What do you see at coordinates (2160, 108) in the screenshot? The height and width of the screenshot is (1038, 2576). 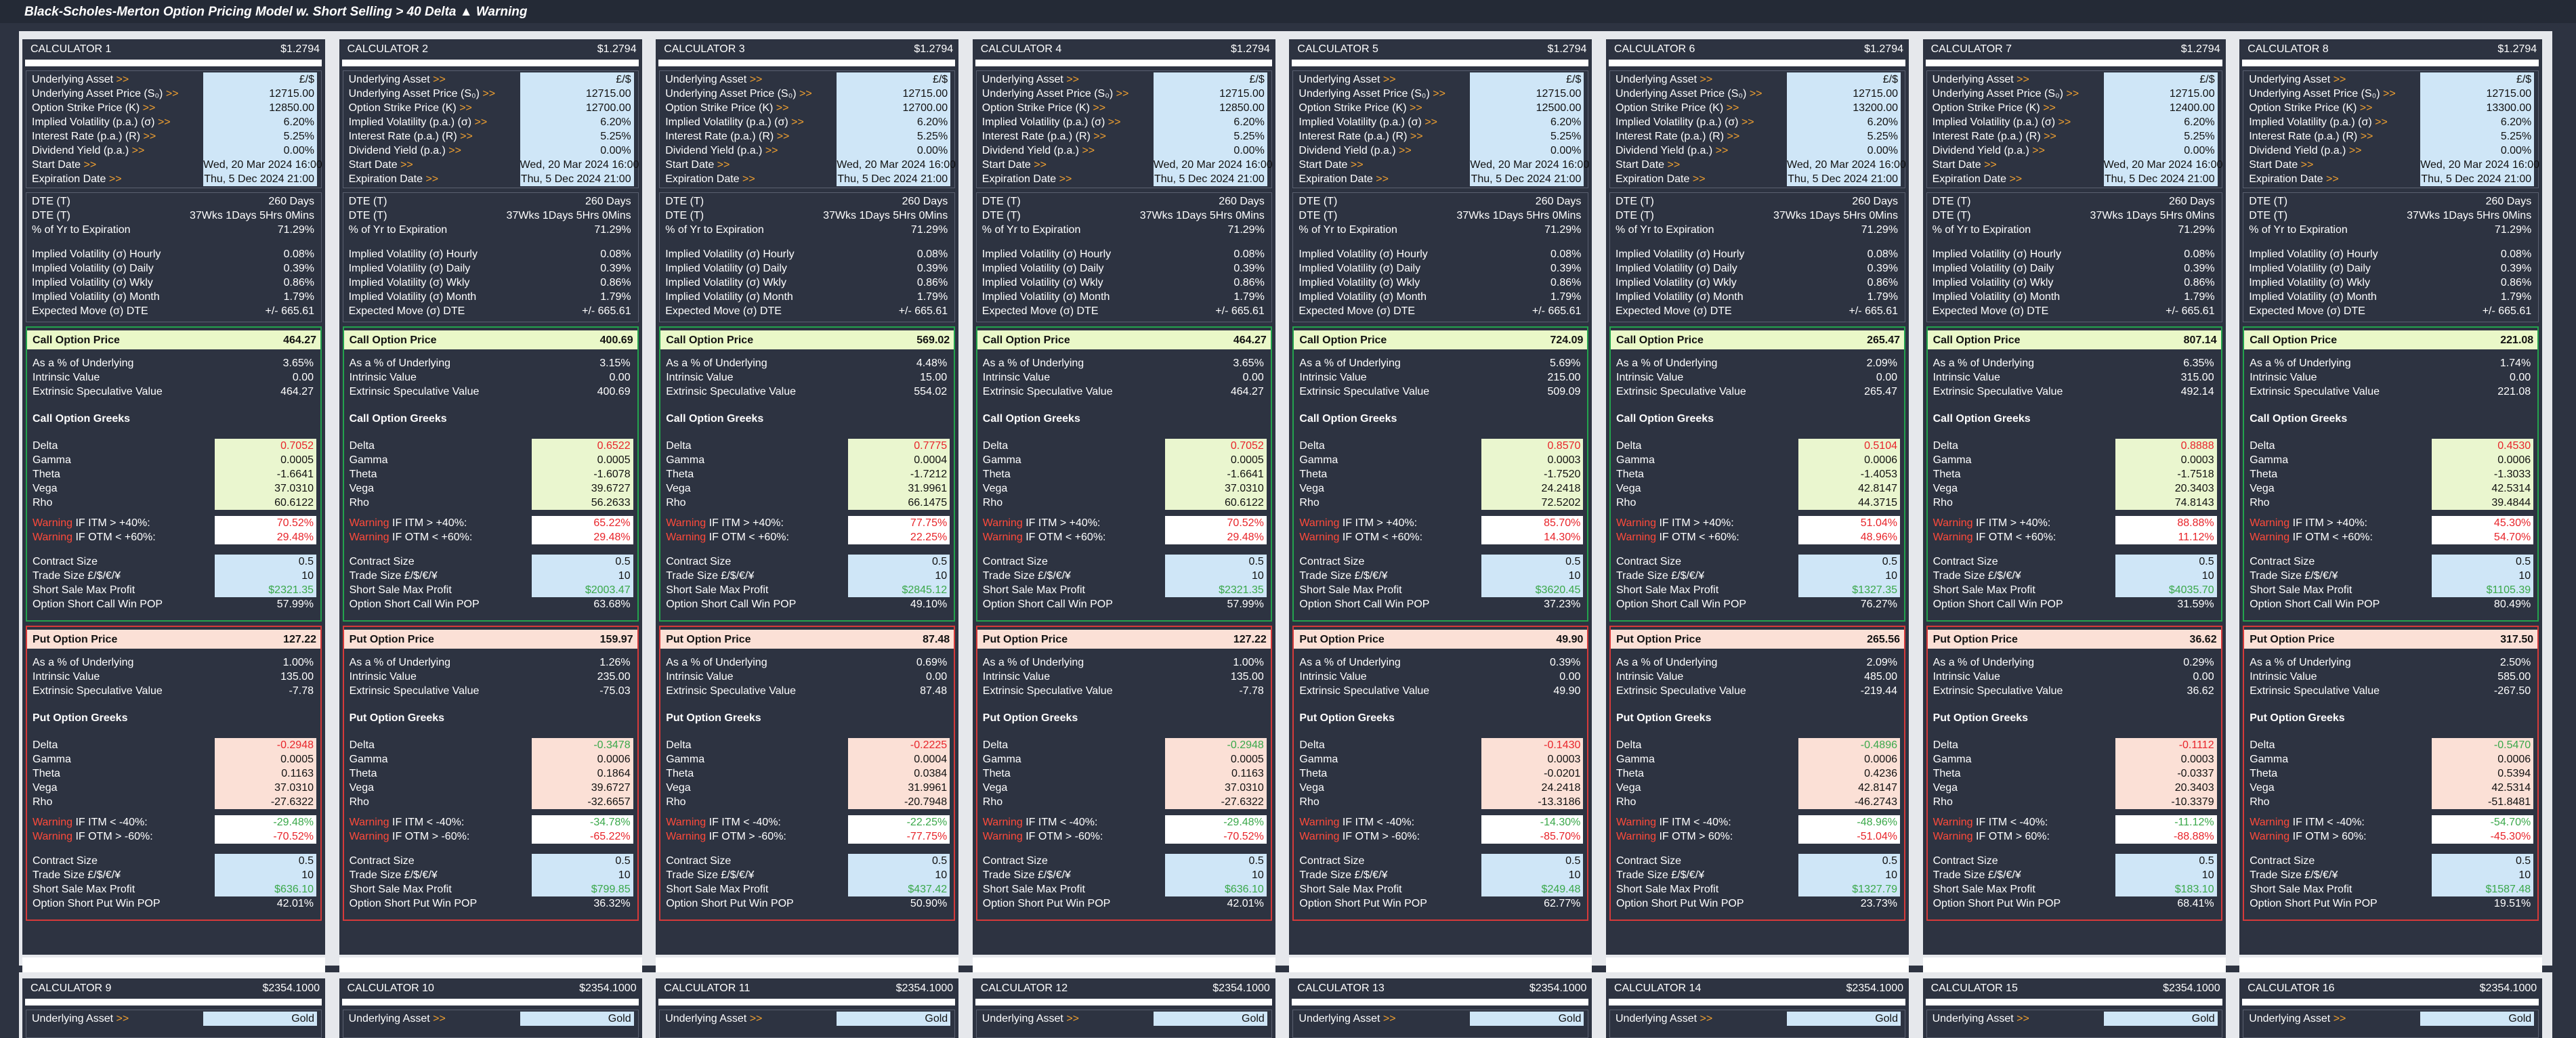 I see `strike-input: 12400.00` at bounding box center [2160, 108].